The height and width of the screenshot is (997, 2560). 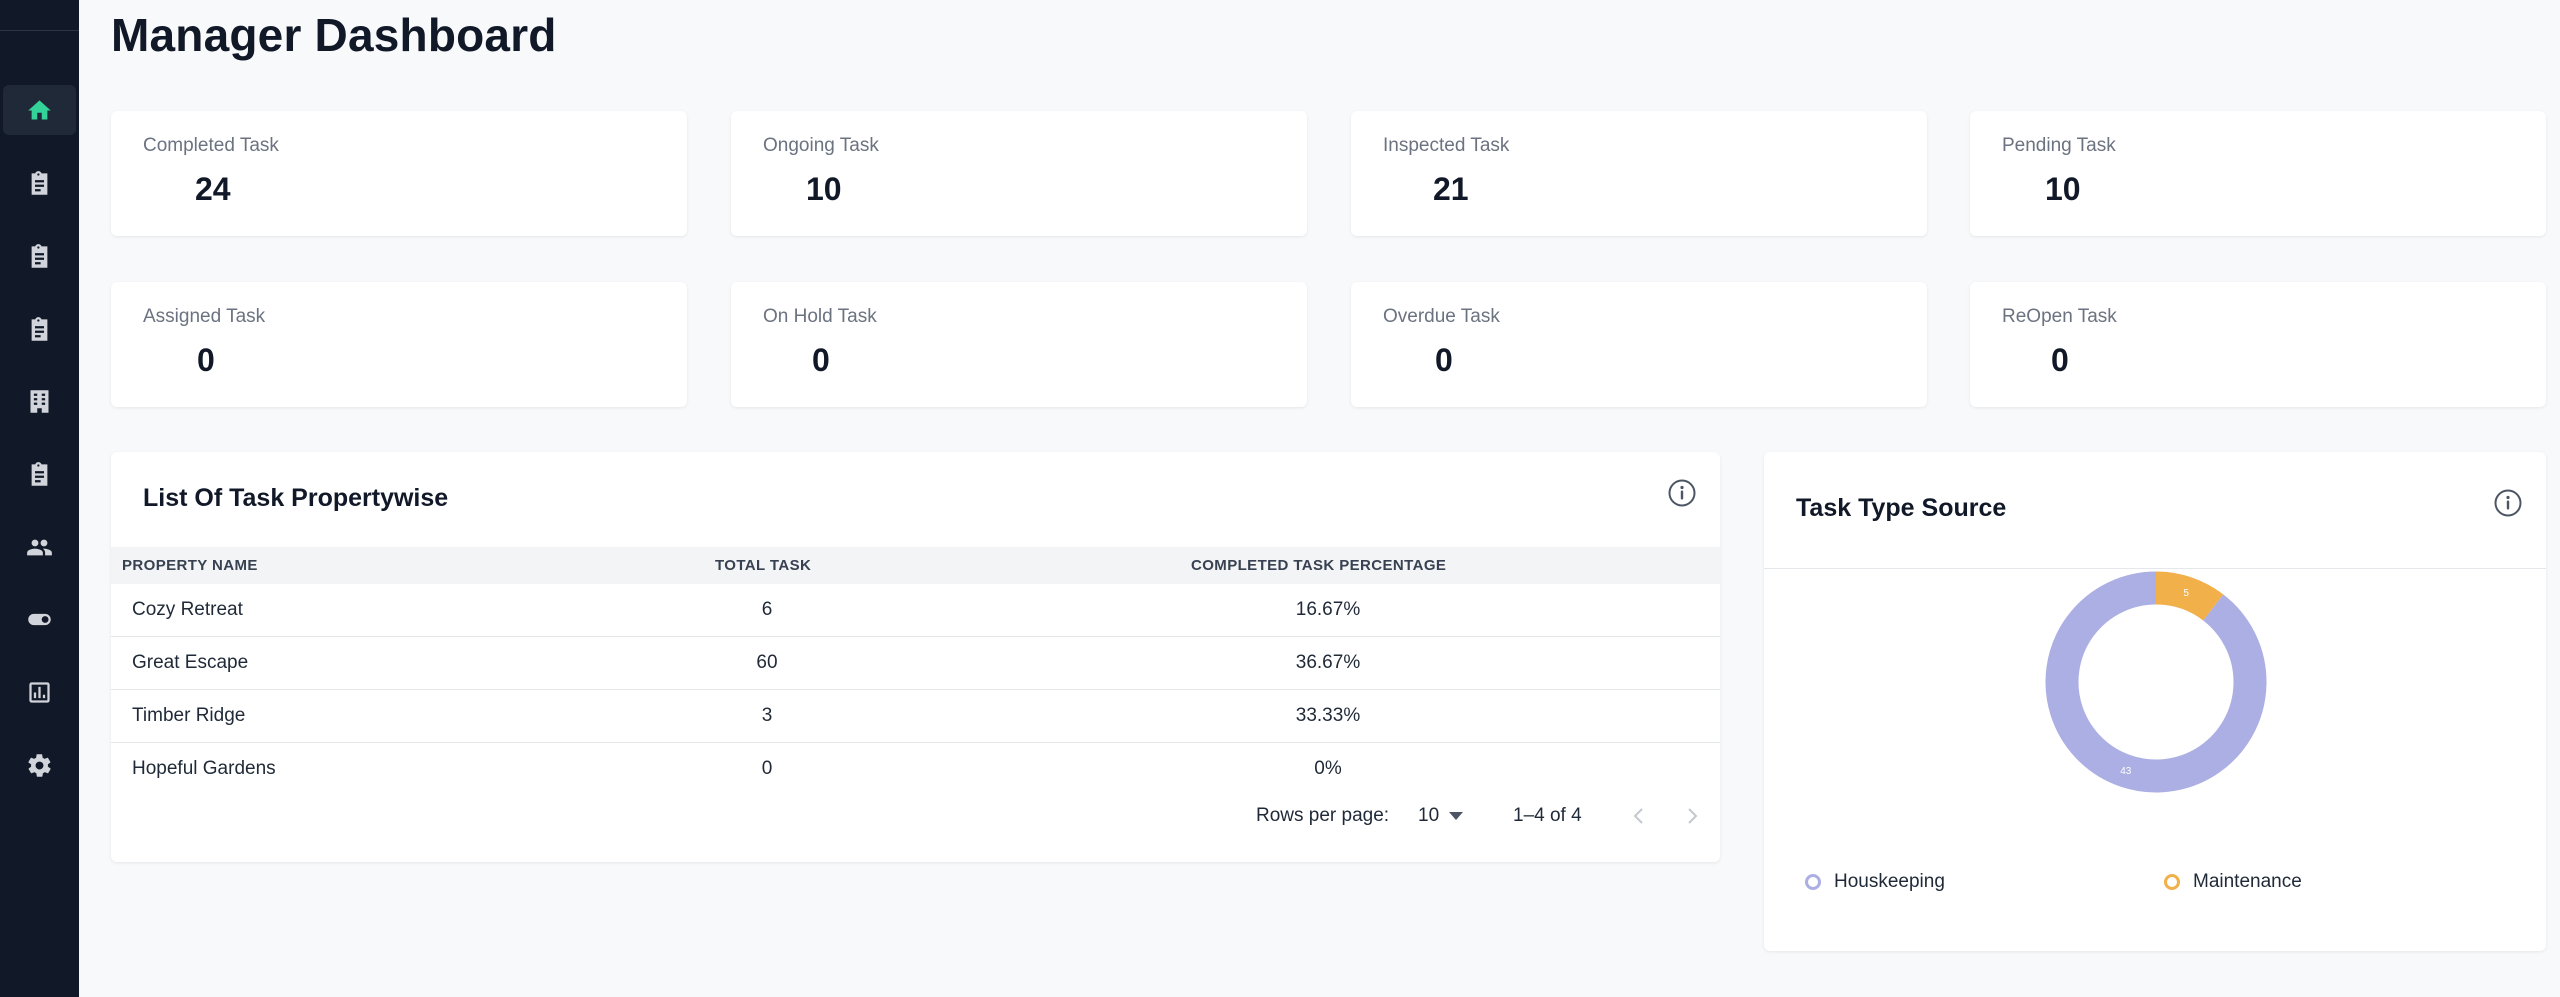 What do you see at coordinates (1547, 815) in the screenshot?
I see `pagination-range: 1–4 of 4` at bounding box center [1547, 815].